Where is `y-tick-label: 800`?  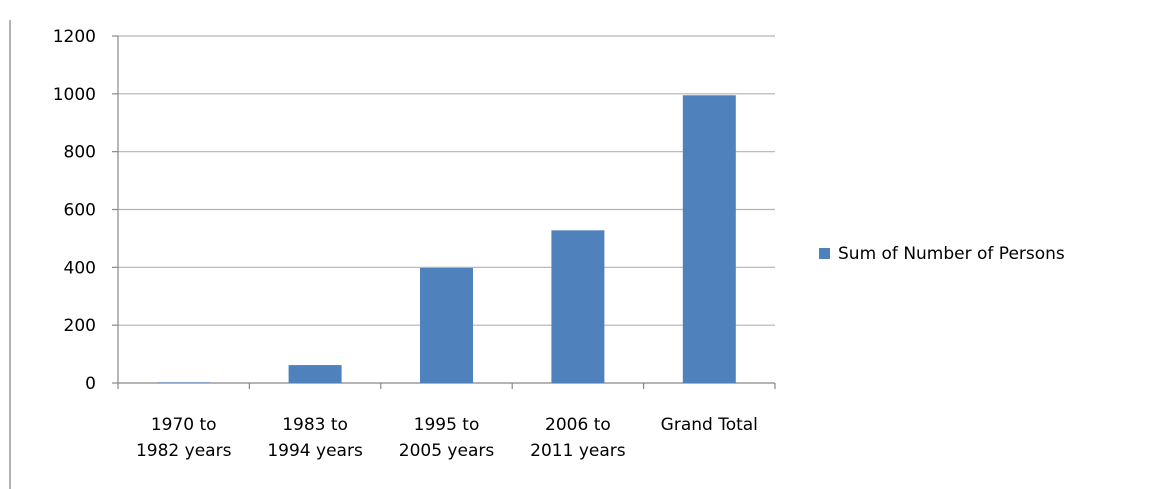 y-tick-label: 800 is located at coordinates (80, 153).